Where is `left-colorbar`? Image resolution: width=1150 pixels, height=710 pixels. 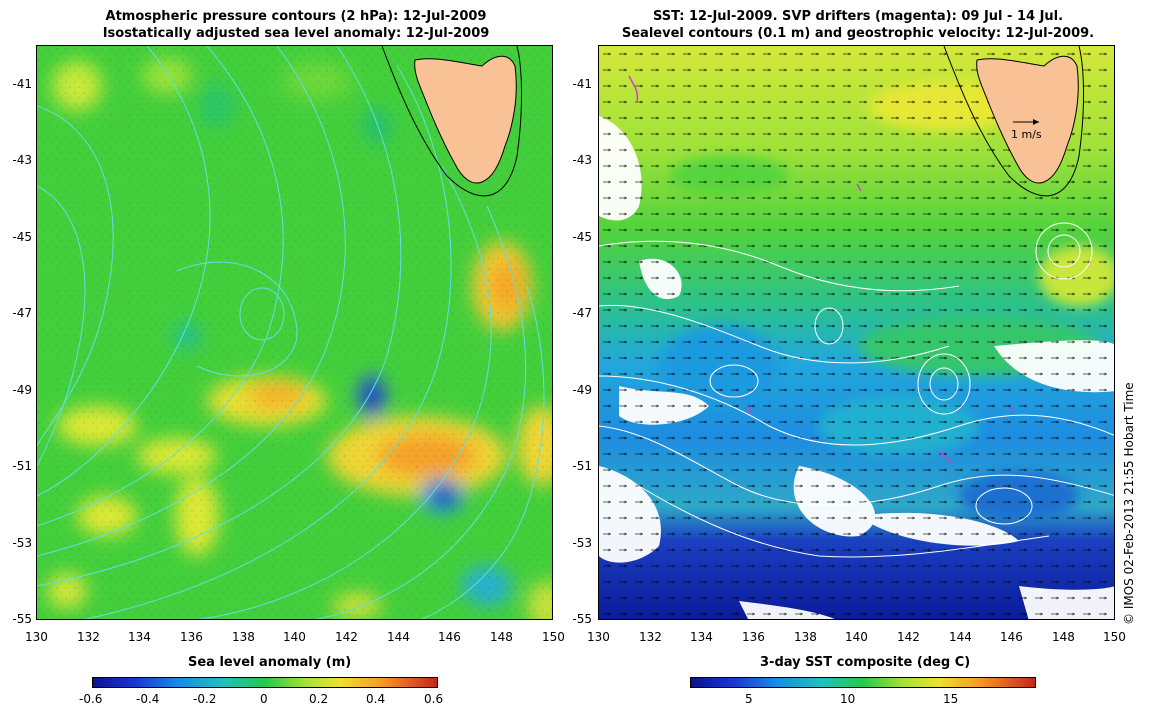 left-colorbar is located at coordinates (265, 682).